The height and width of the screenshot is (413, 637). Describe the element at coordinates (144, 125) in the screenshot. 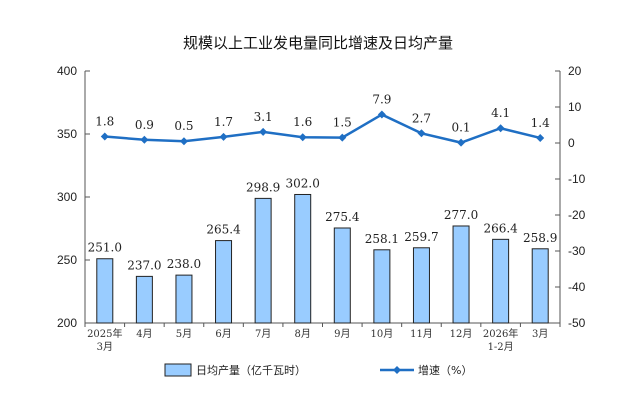

I see `line-label: 0.9` at that location.